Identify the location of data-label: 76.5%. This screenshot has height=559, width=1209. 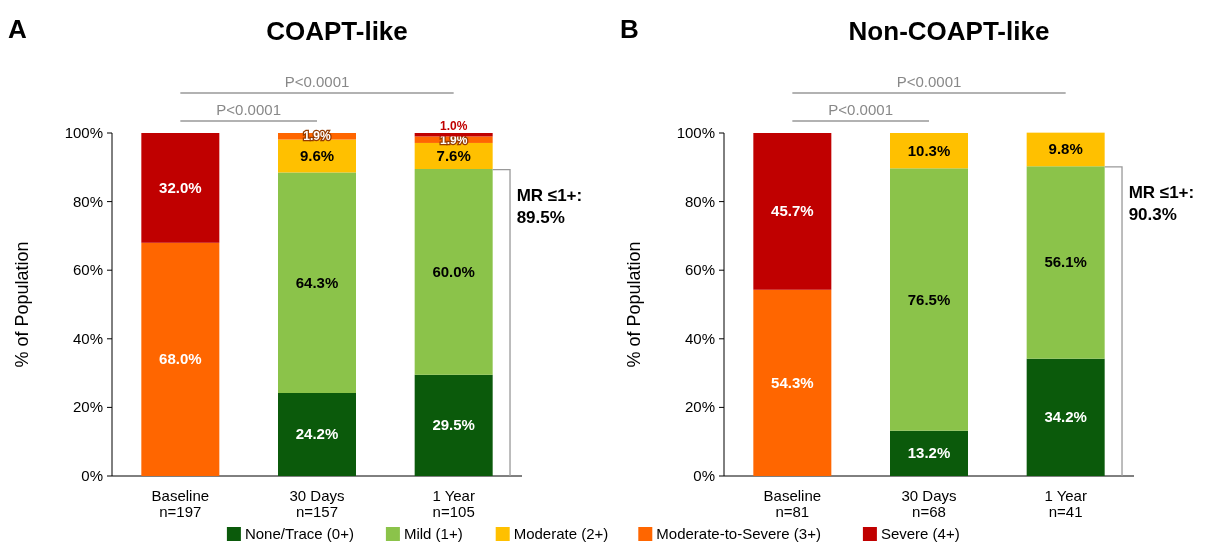
(929, 299).